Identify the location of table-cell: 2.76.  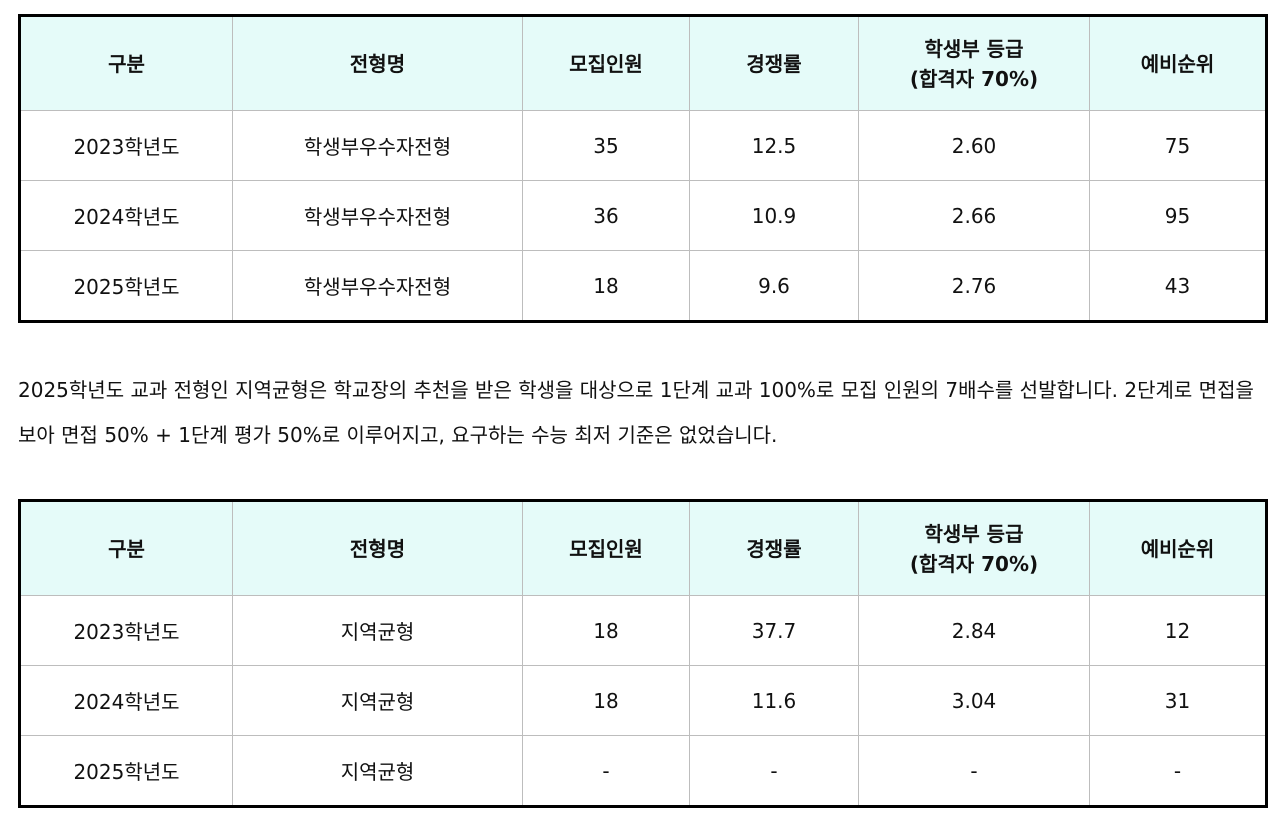
(974, 286).